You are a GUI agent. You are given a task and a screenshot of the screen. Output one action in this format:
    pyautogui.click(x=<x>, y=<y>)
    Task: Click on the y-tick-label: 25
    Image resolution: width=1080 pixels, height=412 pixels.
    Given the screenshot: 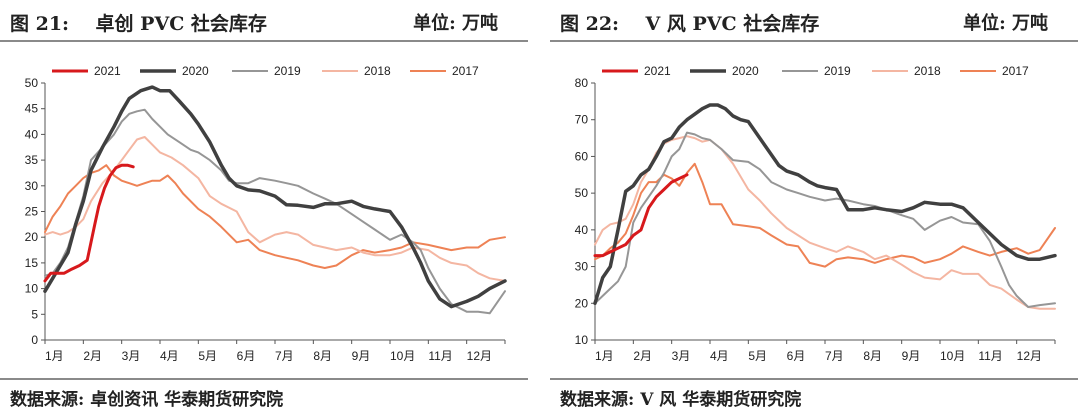 What is the action you would take?
    pyautogui.click(x=32, y=212)
    